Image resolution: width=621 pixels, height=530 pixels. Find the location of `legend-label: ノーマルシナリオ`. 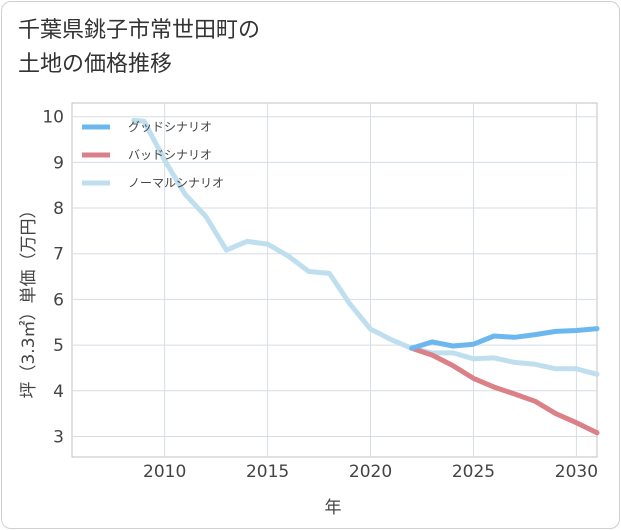

legend-label: ノーマルシナリオ is located at coordinates (176, 183).